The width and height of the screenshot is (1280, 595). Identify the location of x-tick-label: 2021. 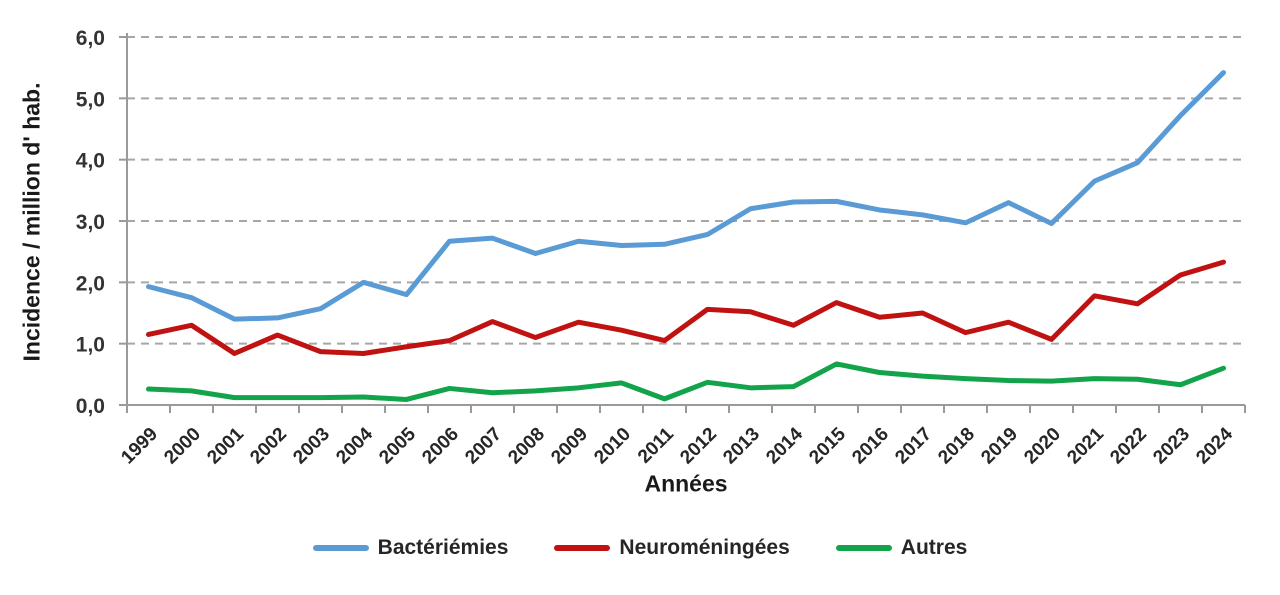
(1085, 445).